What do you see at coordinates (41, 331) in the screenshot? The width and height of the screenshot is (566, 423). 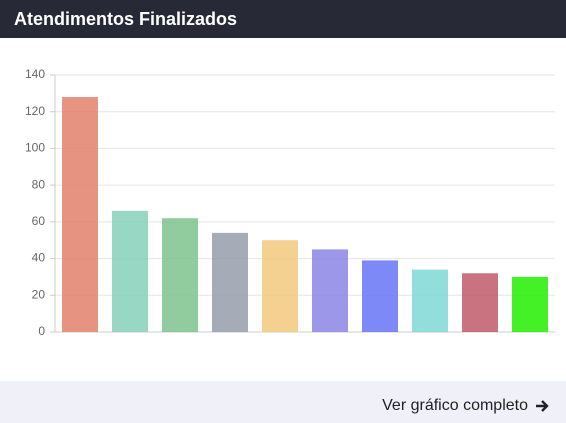 I see `y-tick-label: 0` at bounding box center [41, 331].